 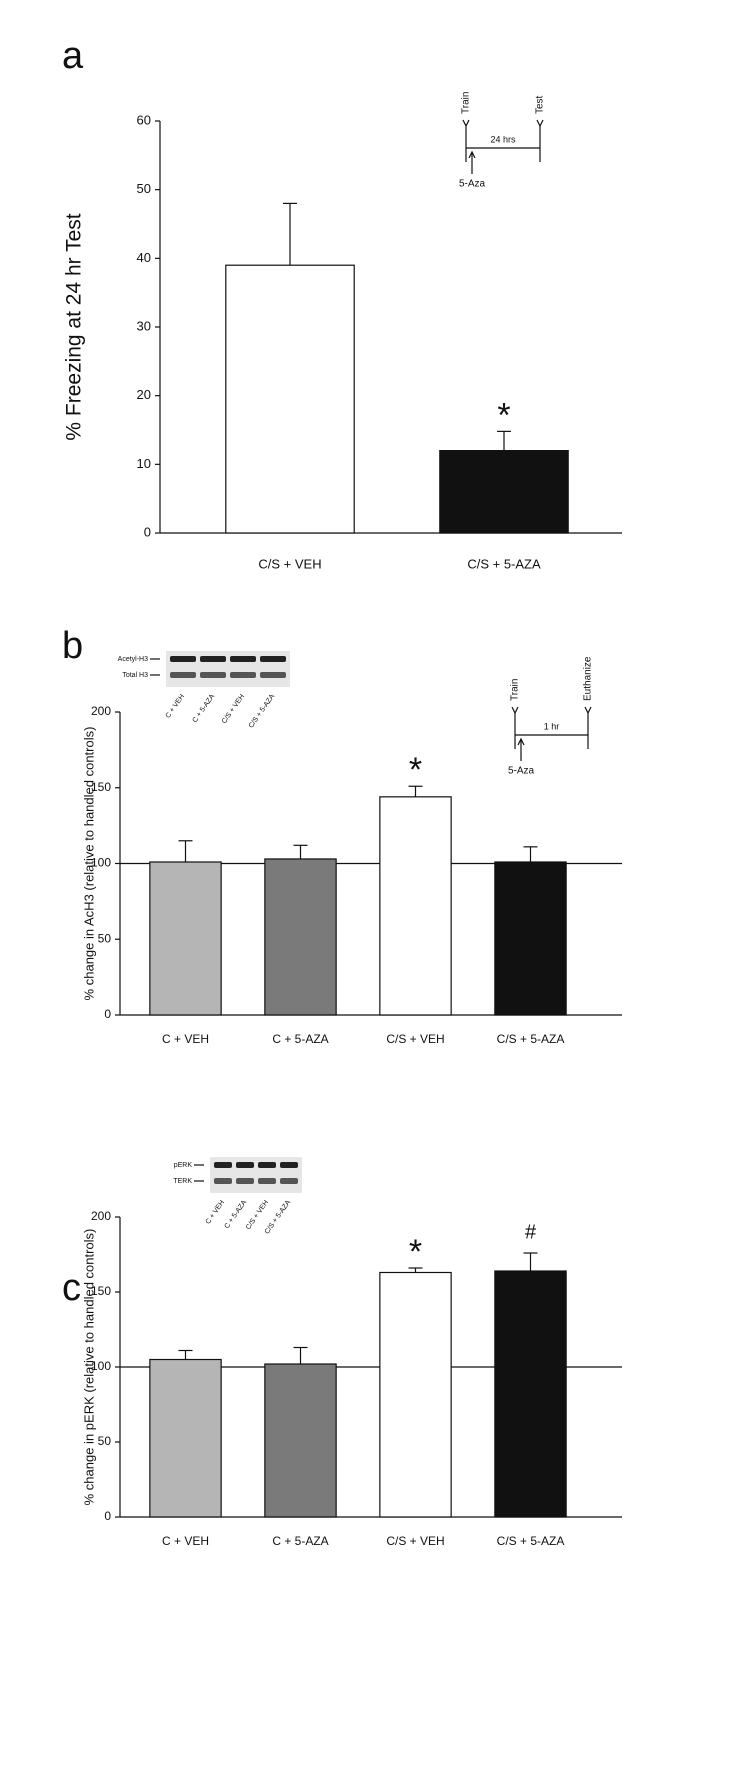 I want to click on timeline-event: Euthanize, so click(x=588, y=678).